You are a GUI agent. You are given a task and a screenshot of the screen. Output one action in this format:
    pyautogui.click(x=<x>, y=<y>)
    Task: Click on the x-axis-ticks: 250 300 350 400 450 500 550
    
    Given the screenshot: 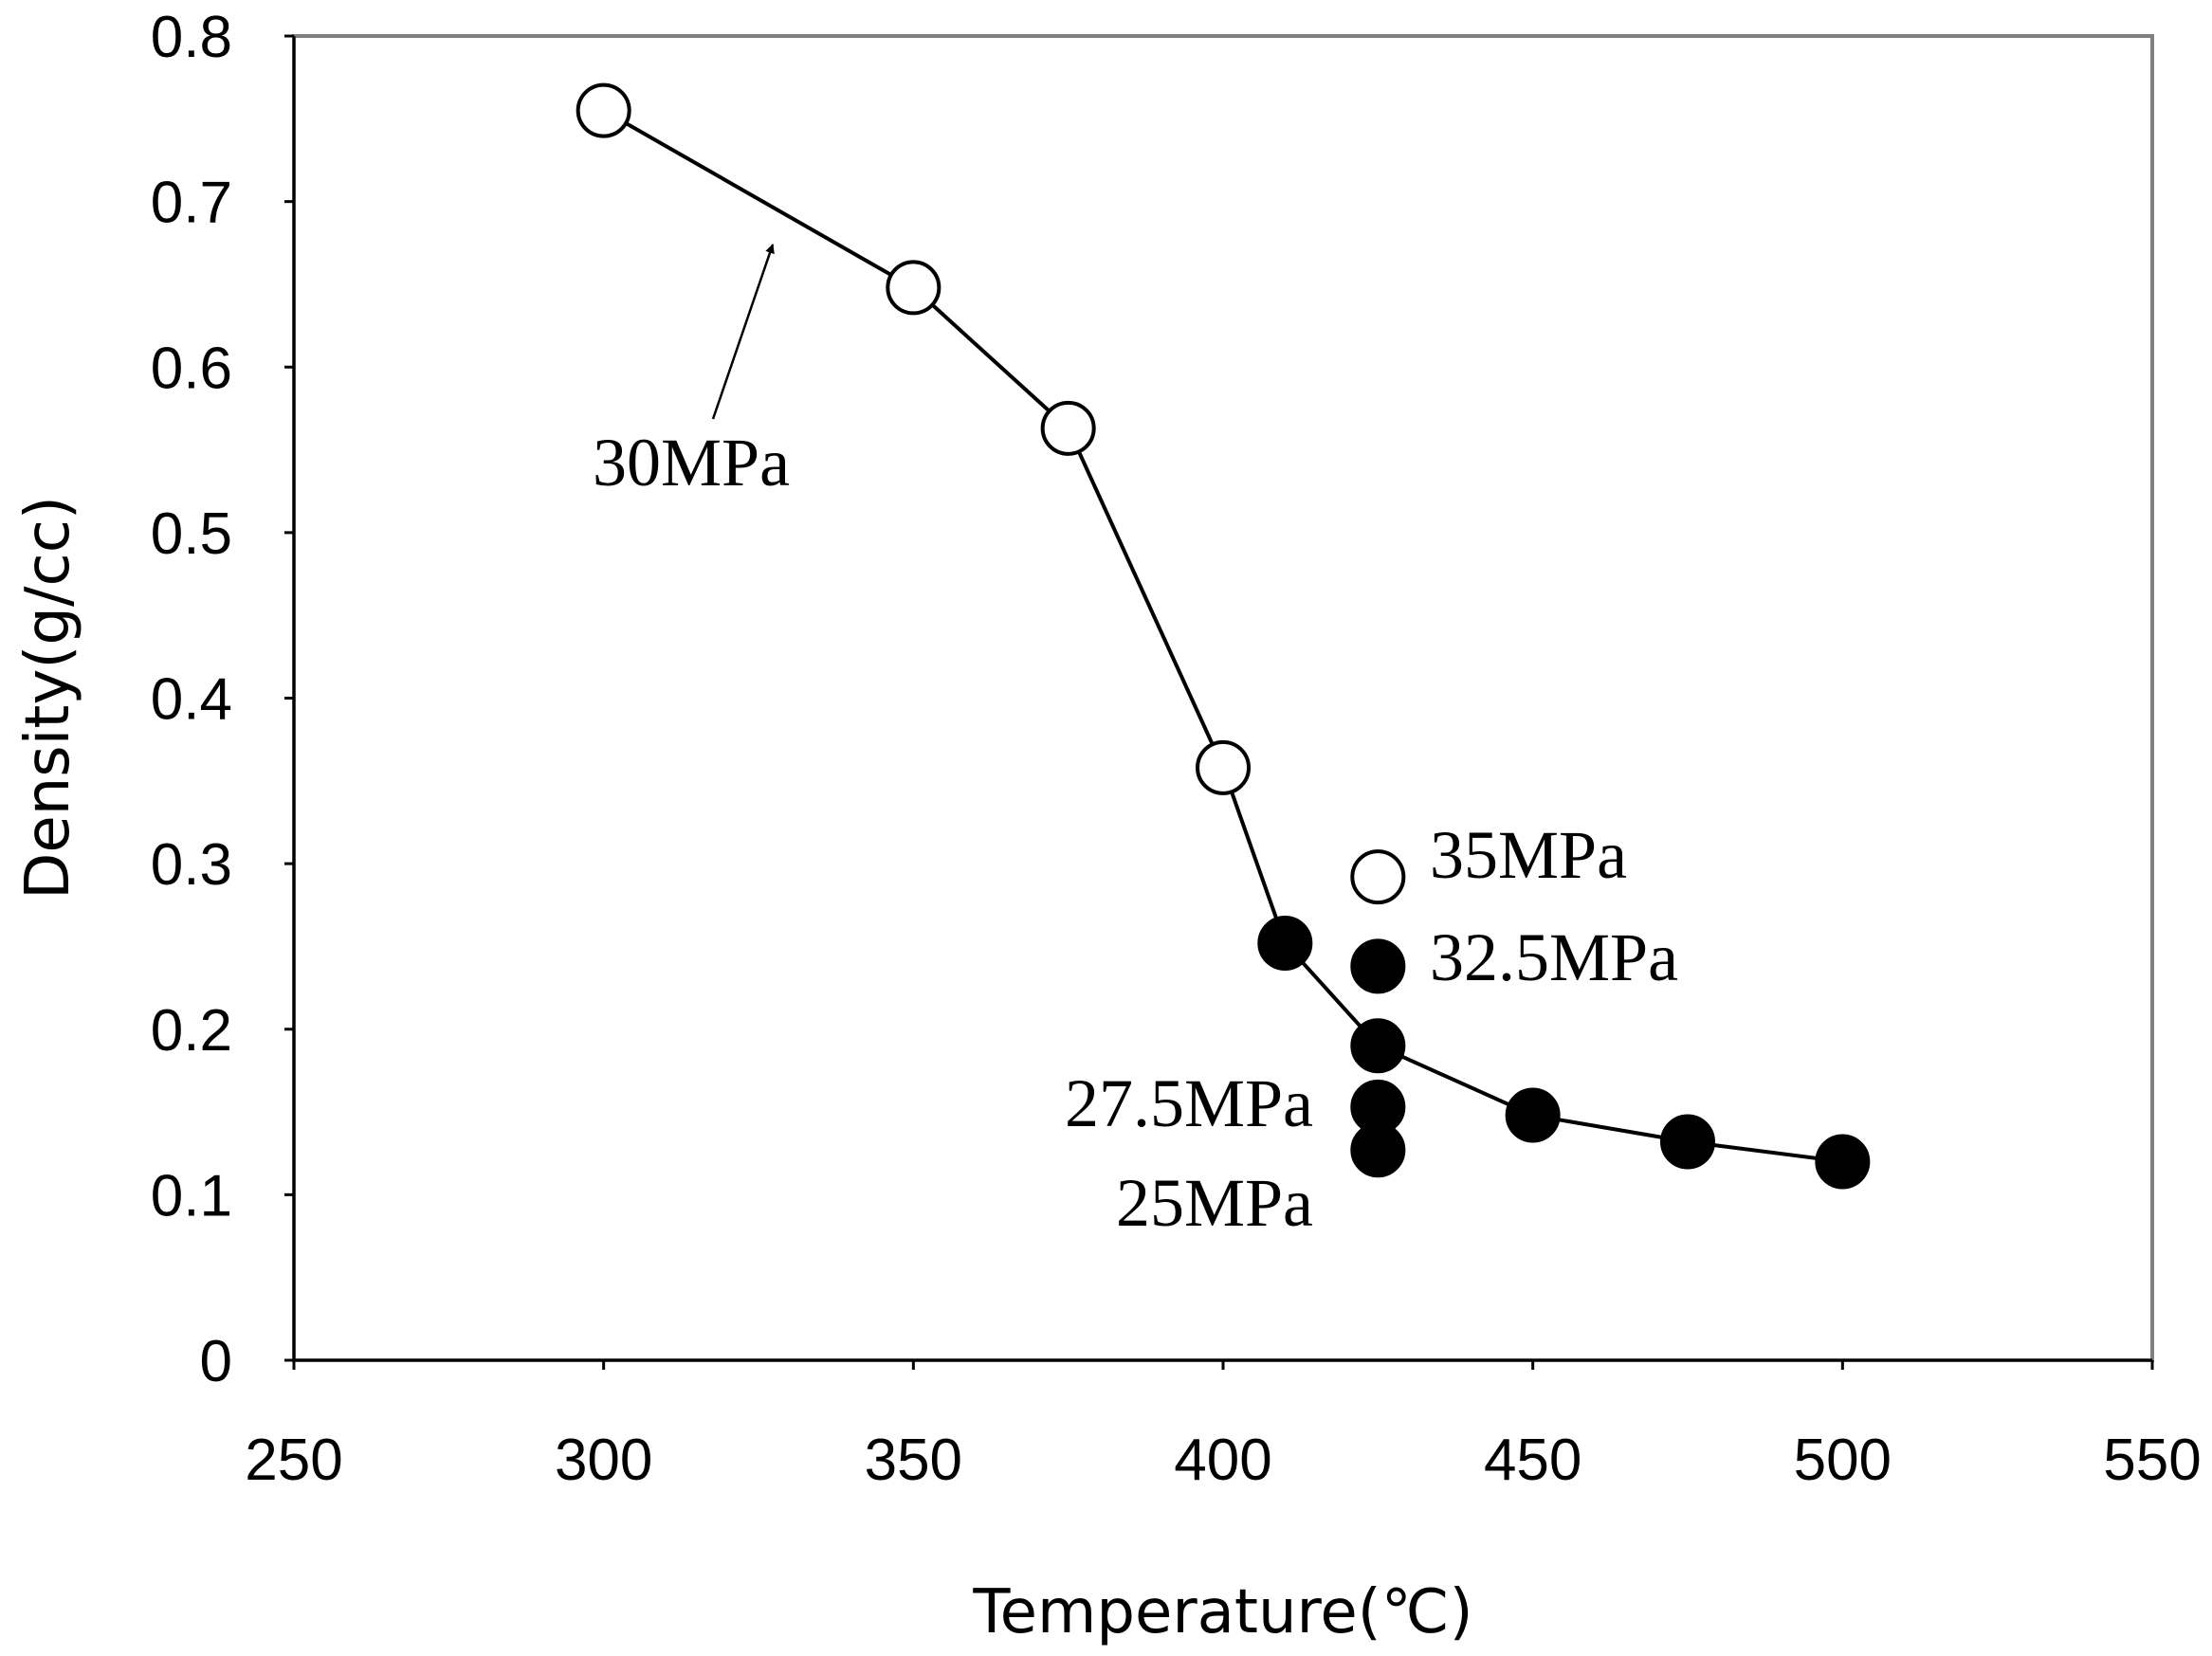 What is the action you would take?
    pyautogui.click(x=1223, y=1426)
    